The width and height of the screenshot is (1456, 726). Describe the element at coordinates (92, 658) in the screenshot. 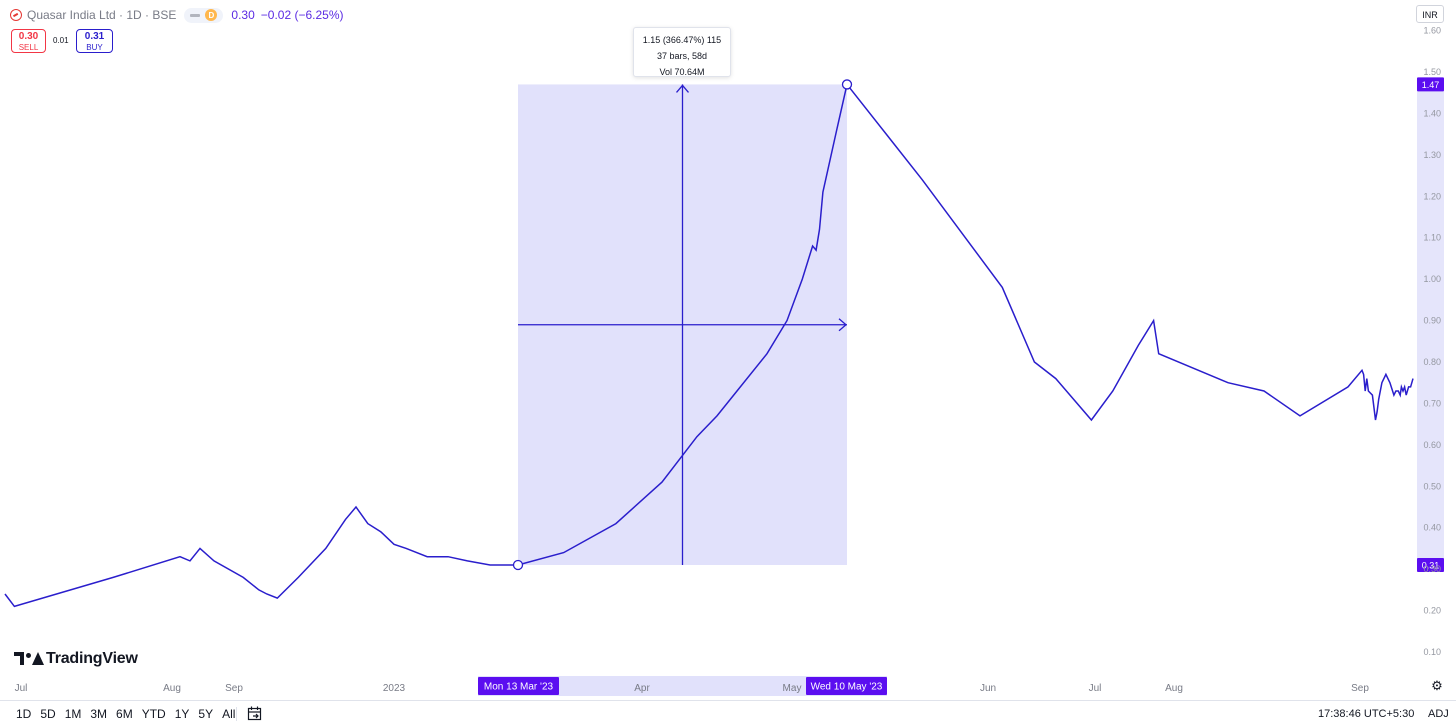

I see `brand-name: TradingView` at that location.